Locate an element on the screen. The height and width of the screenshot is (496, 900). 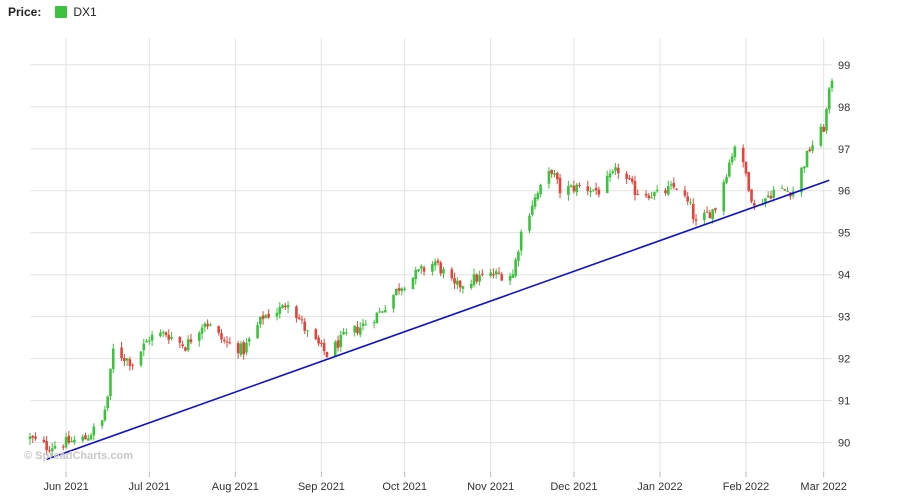
y-axis-ticks: 90 91 92 93 94 95 96 97 98 99 is located at coordinates (844, 255).